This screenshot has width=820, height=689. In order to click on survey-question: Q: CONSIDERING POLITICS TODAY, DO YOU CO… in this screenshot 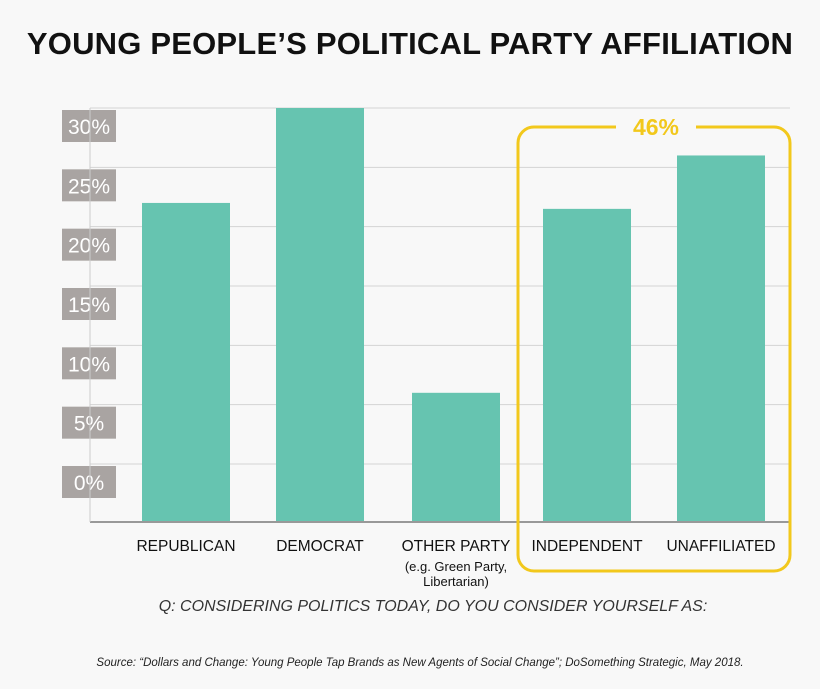, I will do `click(433, 606)`.